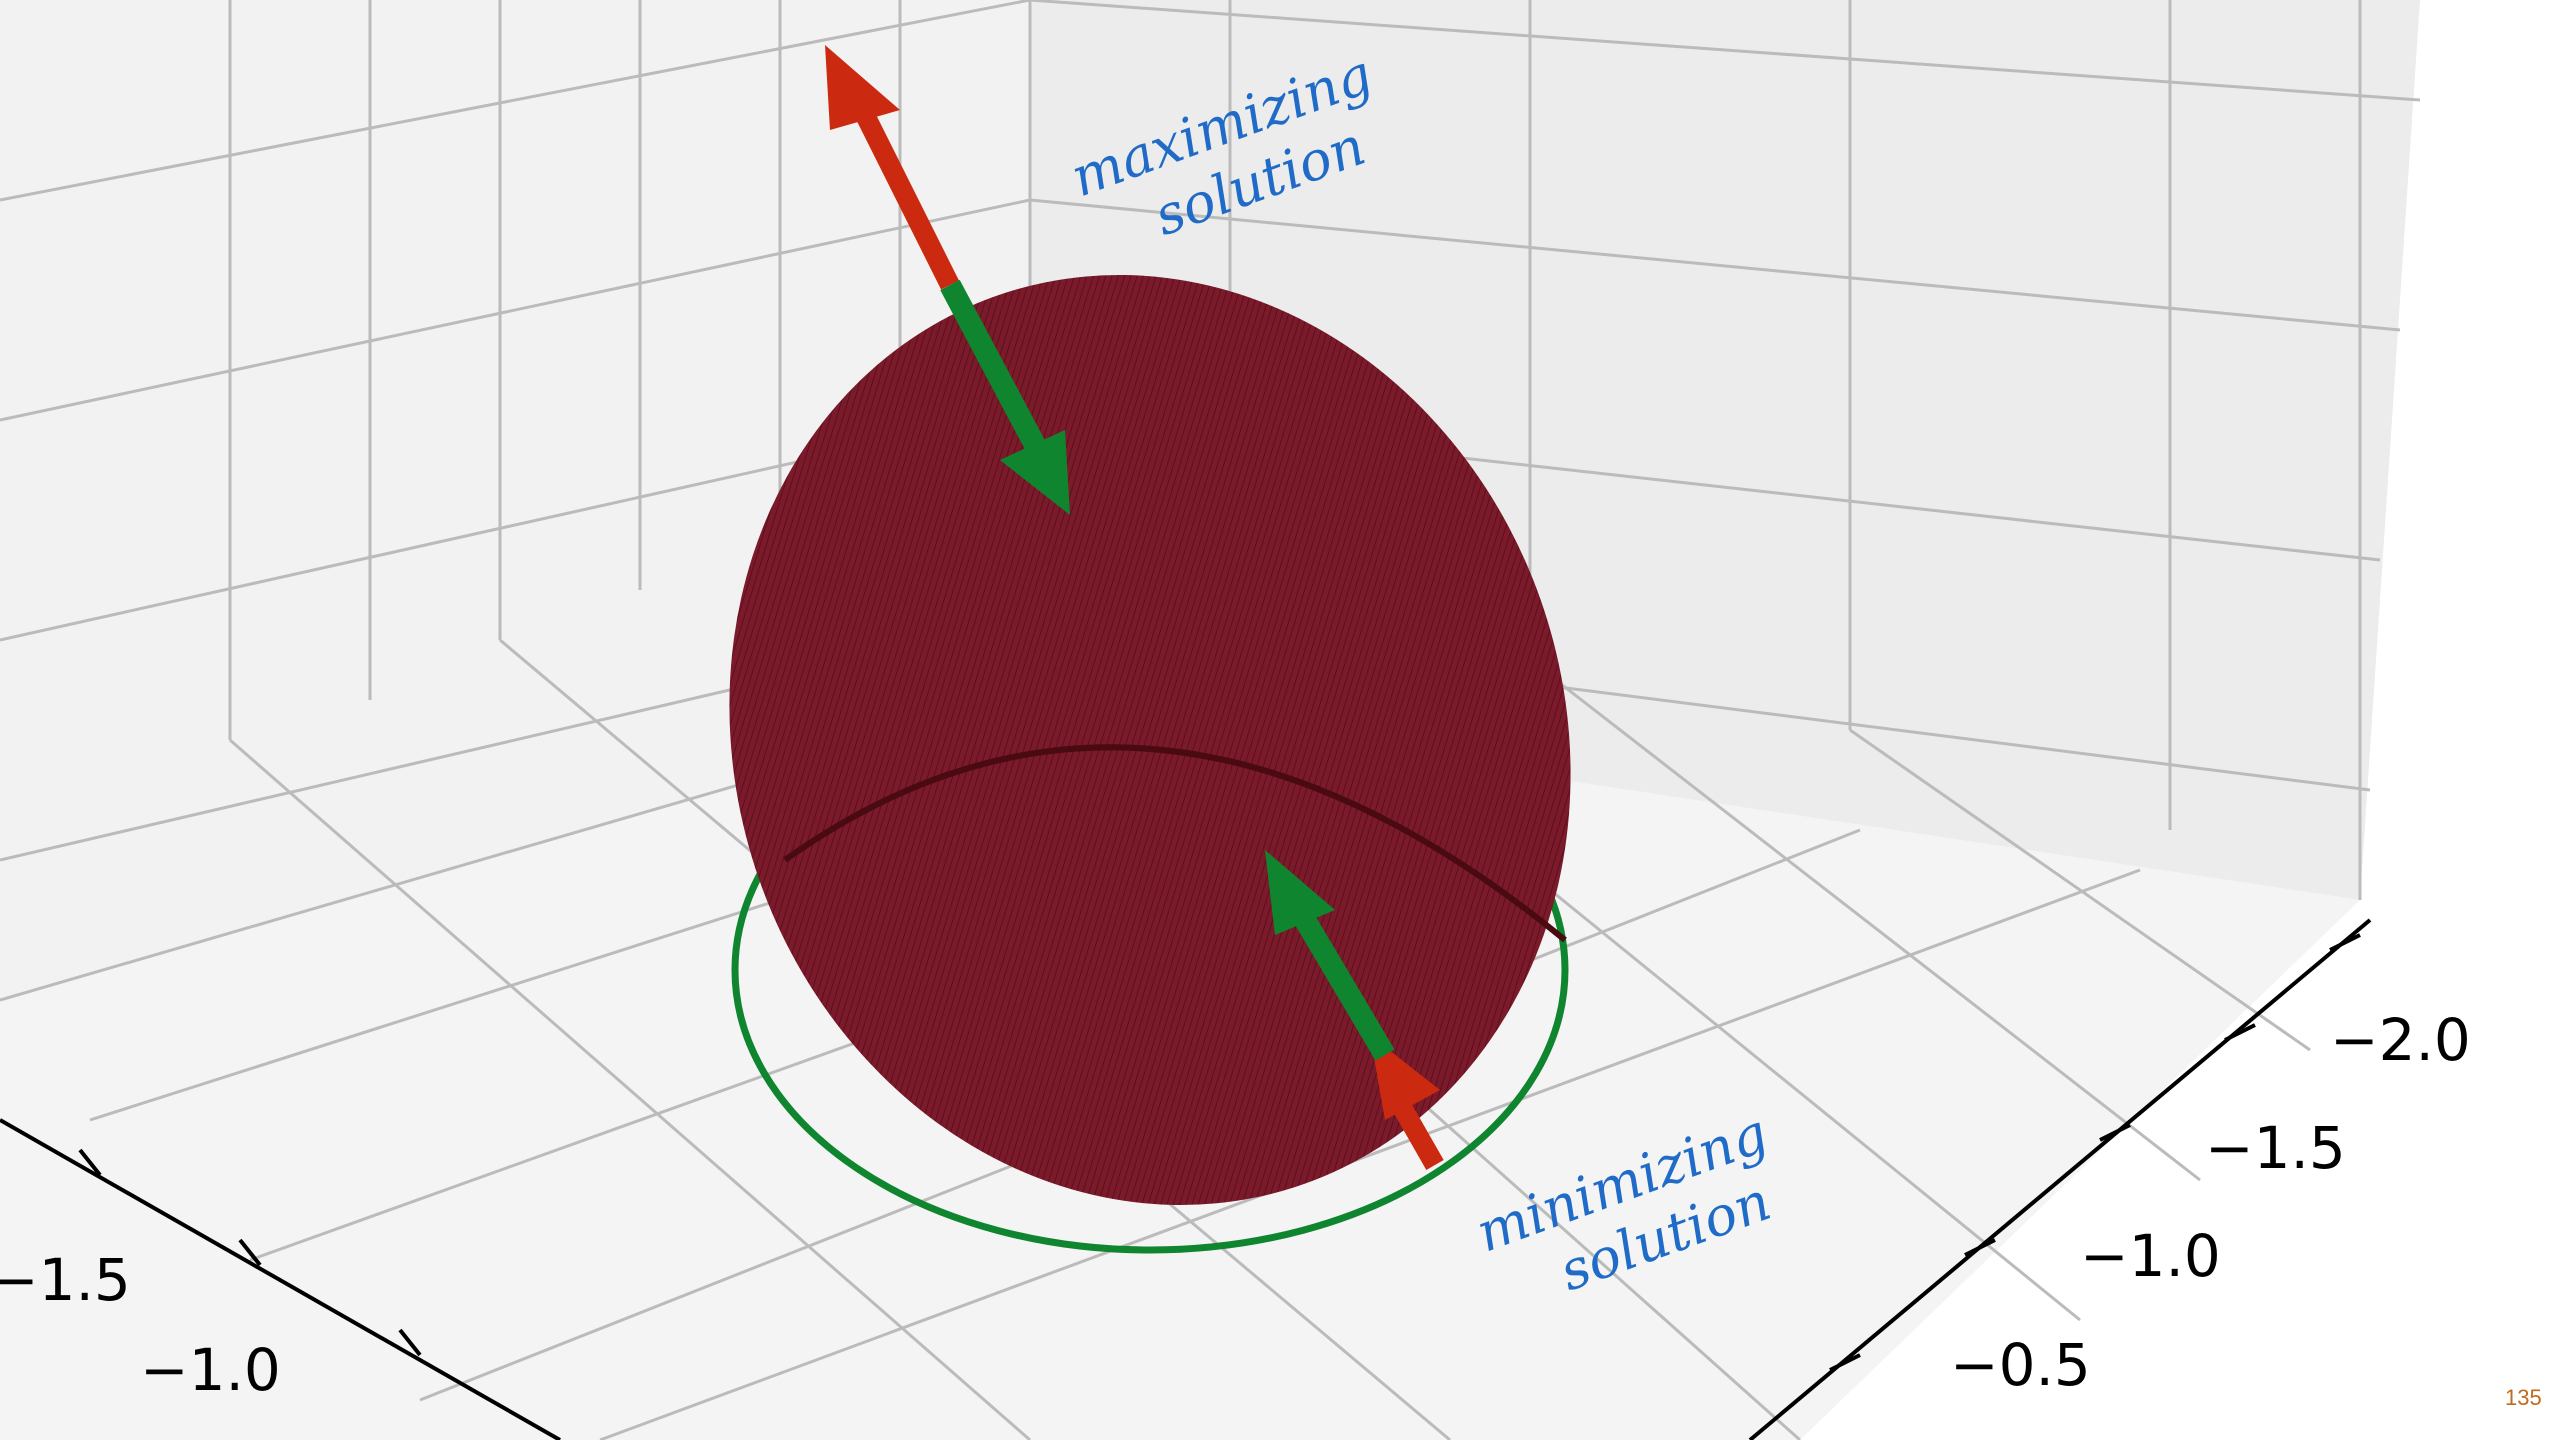  I want to click on min-red-vector, so click(1407, 1102).